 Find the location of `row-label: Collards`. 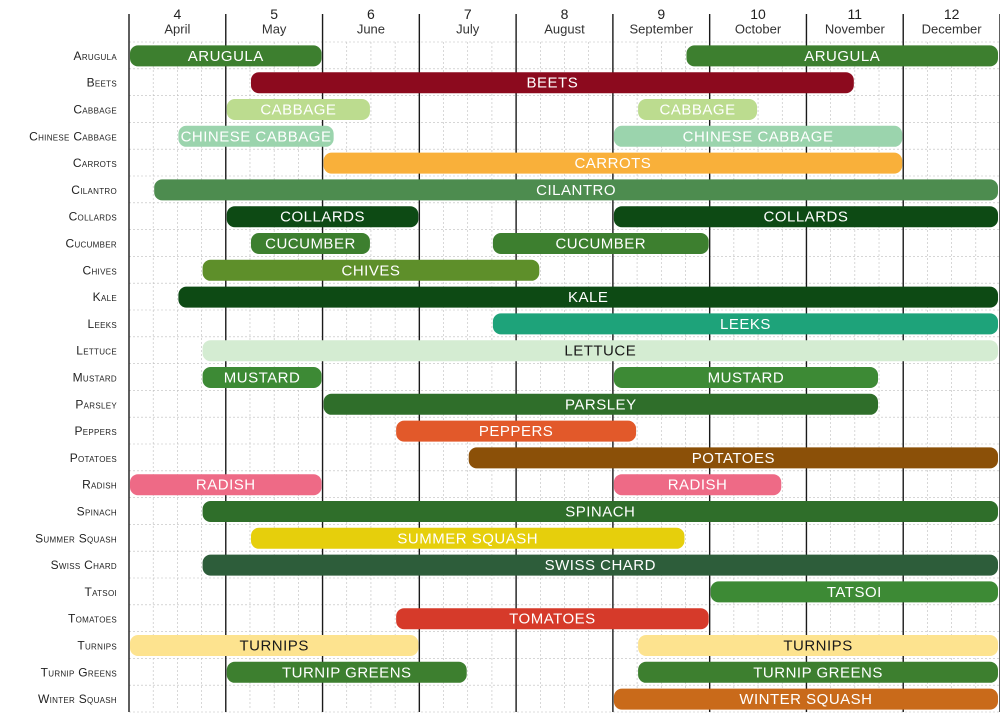

row-label: Collards is located at coordinates (93, 217).